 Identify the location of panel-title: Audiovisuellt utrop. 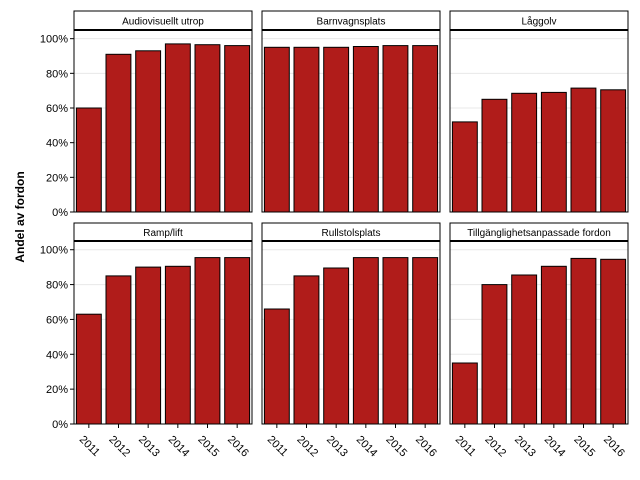
(163, 22).